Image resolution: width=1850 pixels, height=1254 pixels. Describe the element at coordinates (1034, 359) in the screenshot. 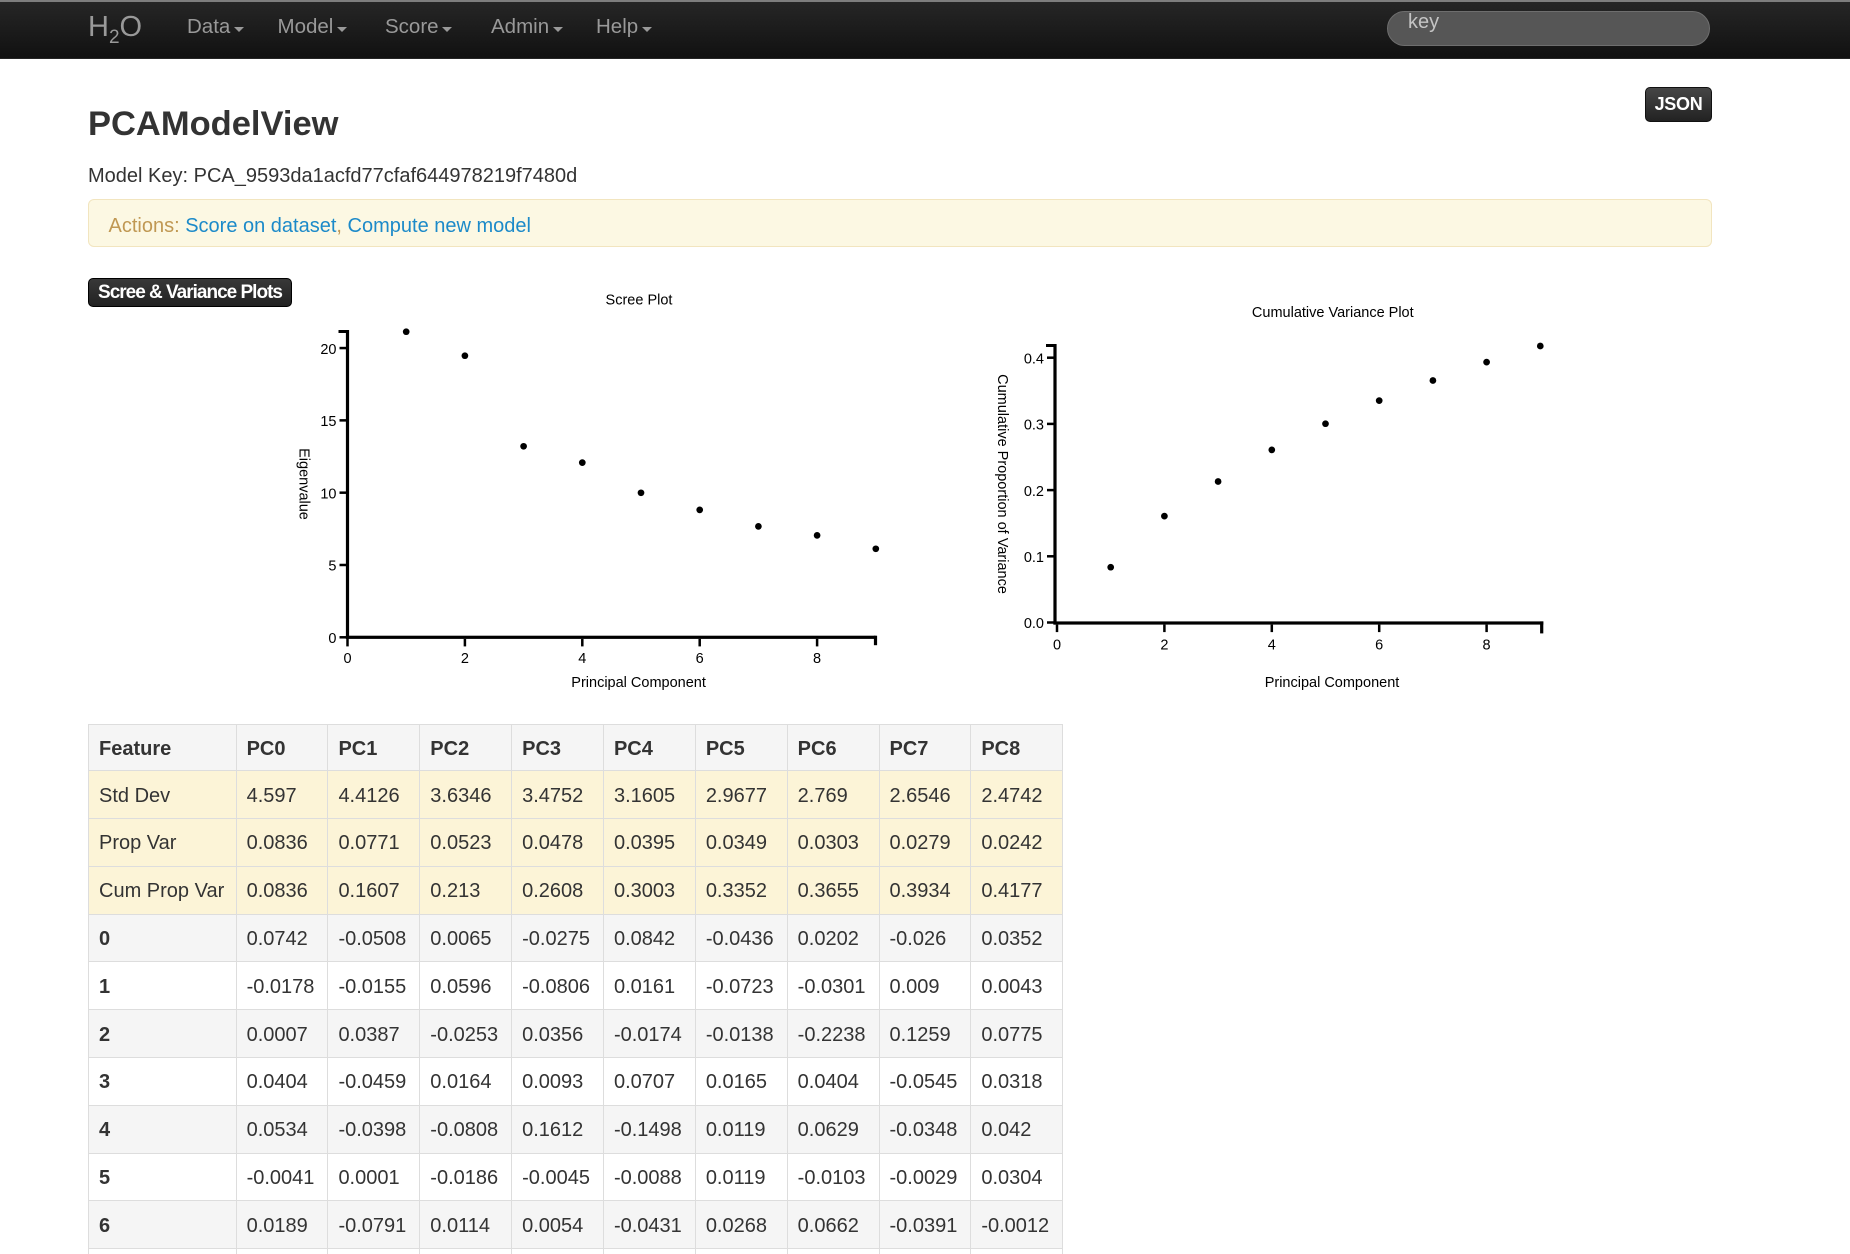

I see `svg-text: 0.4` at that location.